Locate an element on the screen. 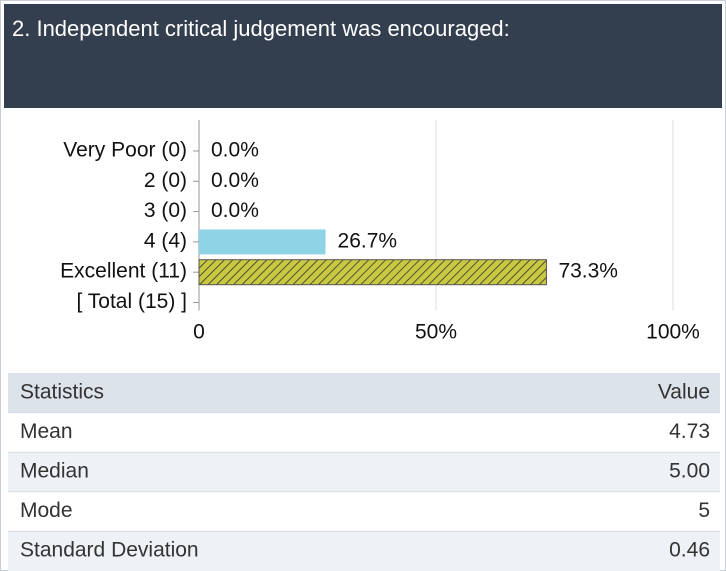 The height and width of the screenshot is (571, 726). table-cell: 5.00 is located at coordinates (689, 471).